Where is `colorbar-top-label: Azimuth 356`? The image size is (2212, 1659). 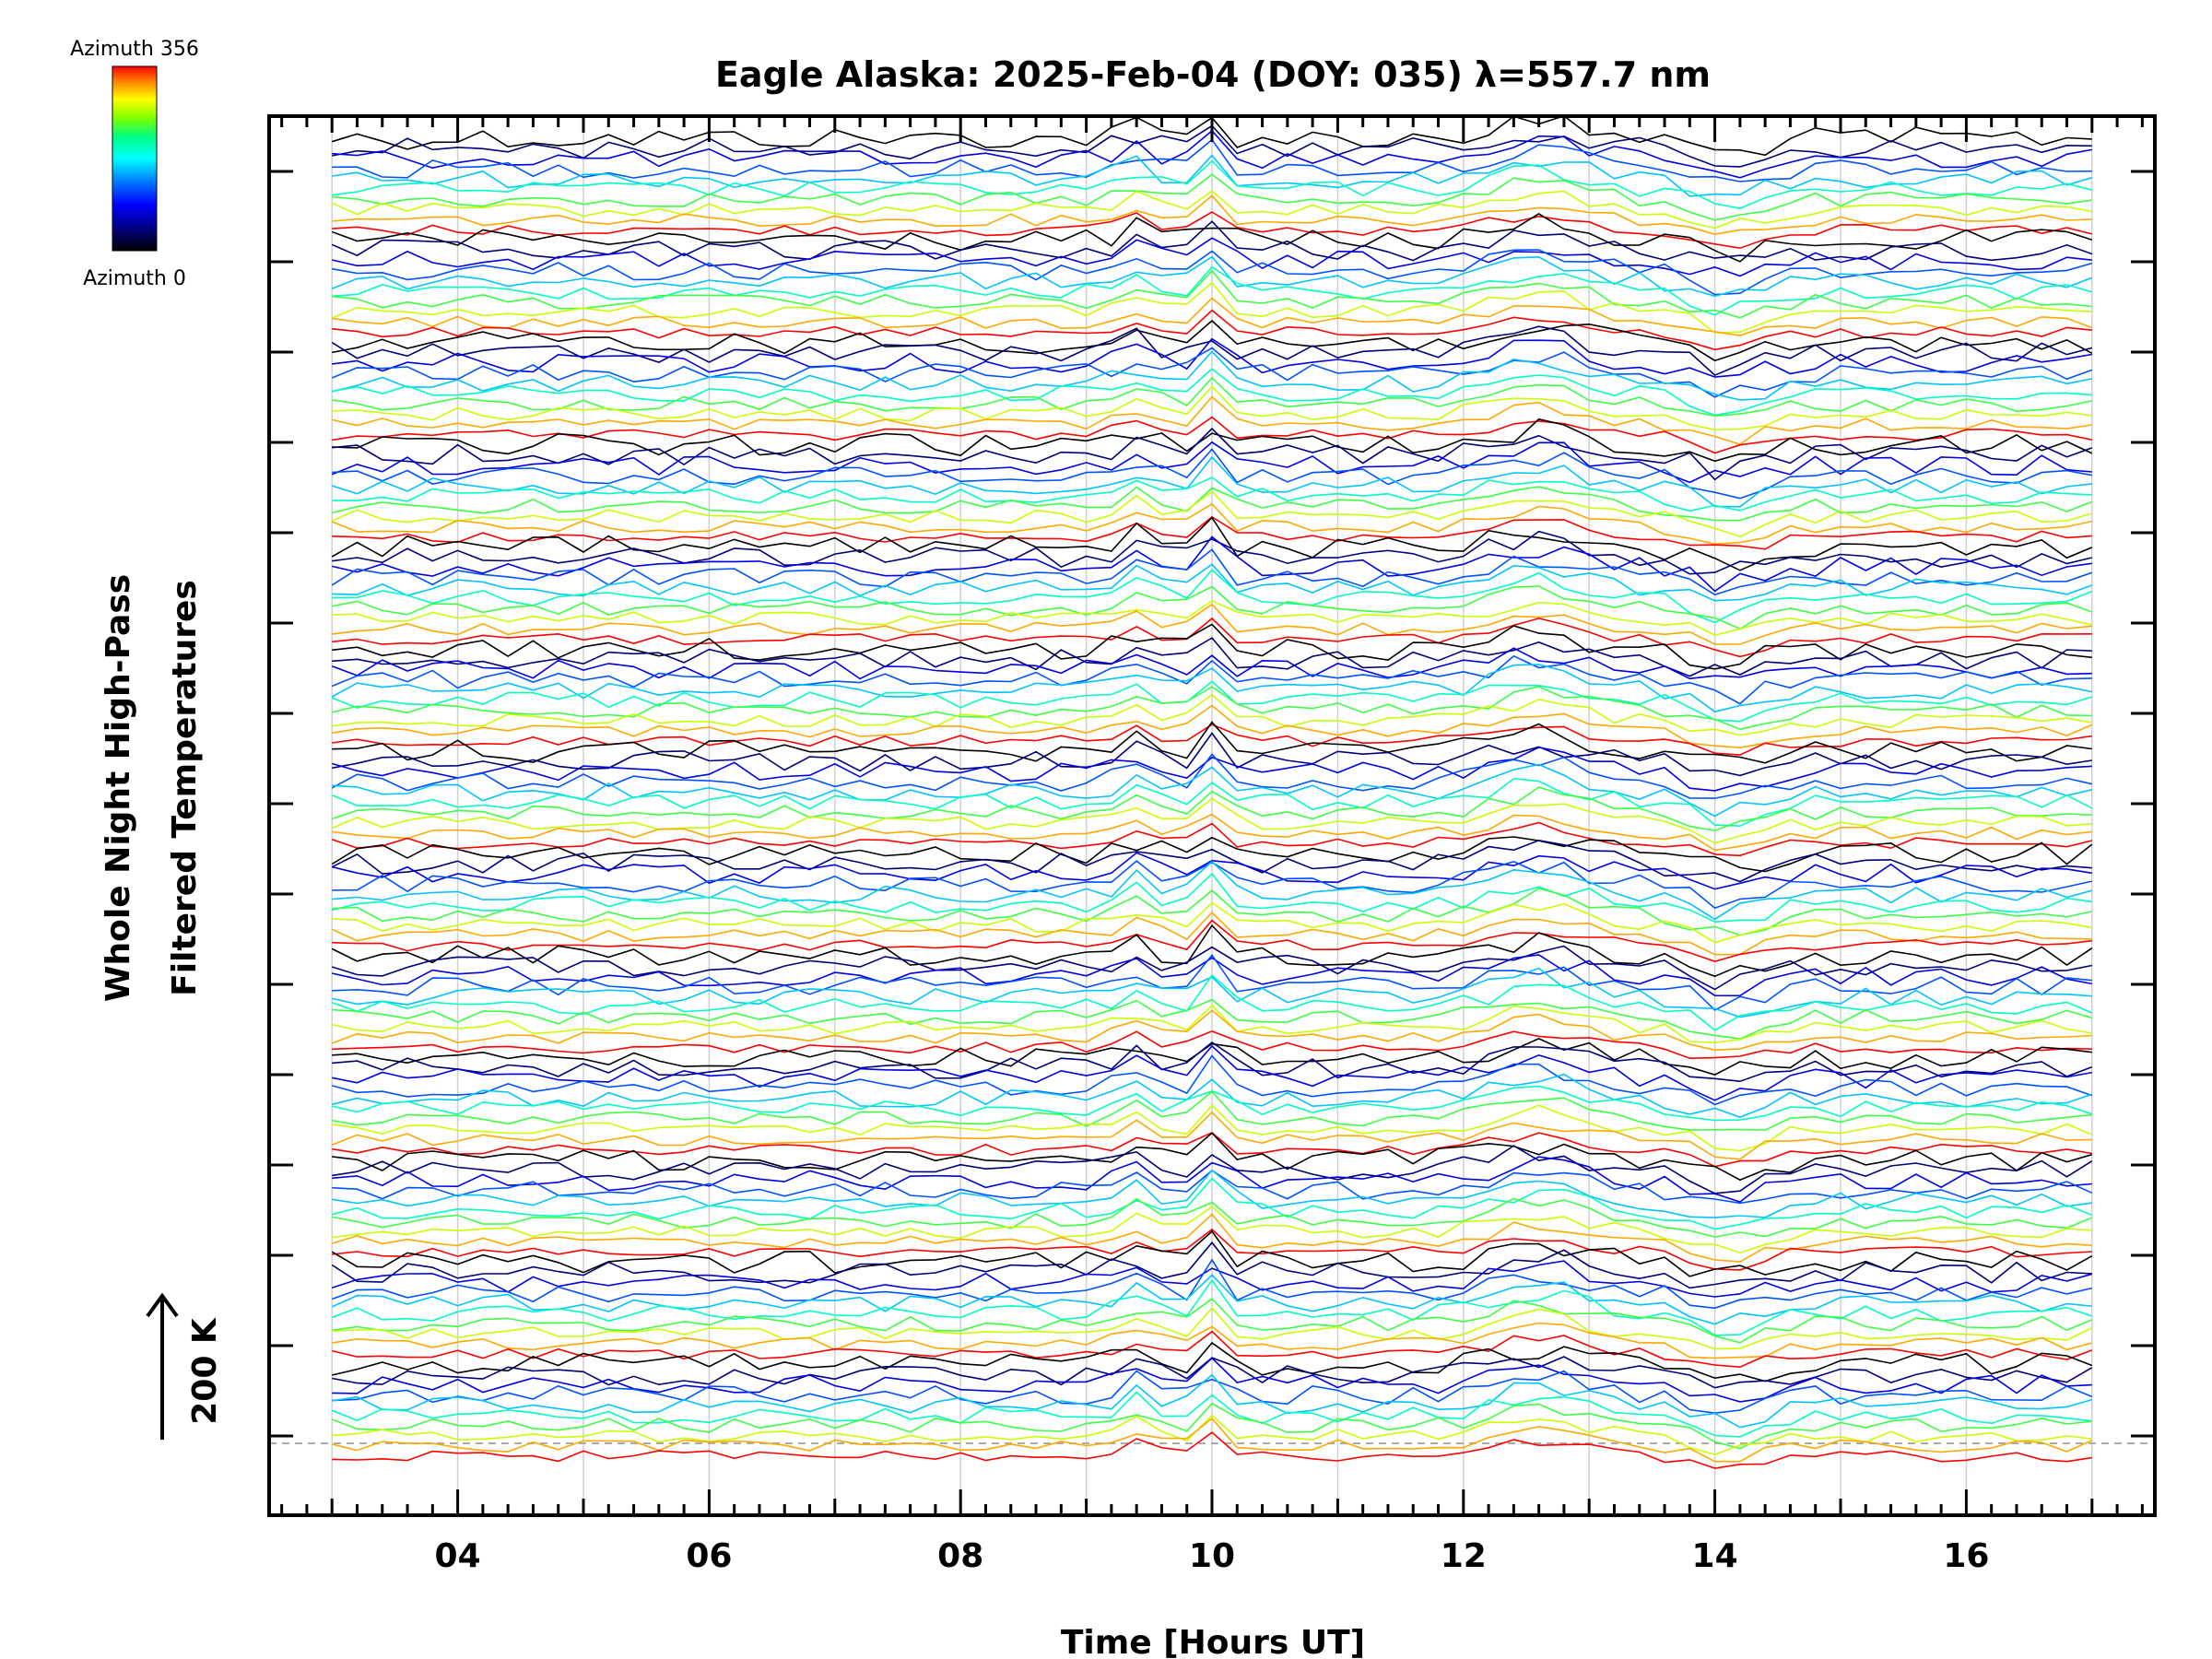 colorbar-top-label: Azimuth 356 is located at coordinates (134, 49).